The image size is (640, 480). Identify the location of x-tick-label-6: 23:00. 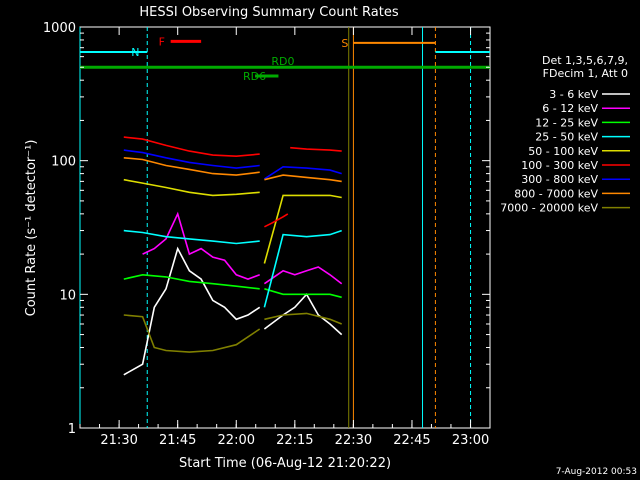
(470, 440).